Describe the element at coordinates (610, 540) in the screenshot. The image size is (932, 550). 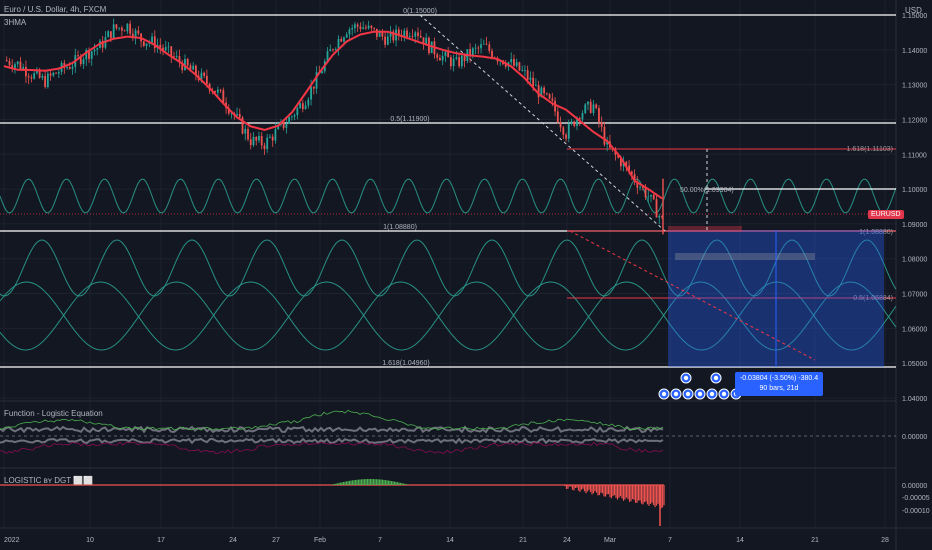
I see `time-axis-tick: Mar` at that location.